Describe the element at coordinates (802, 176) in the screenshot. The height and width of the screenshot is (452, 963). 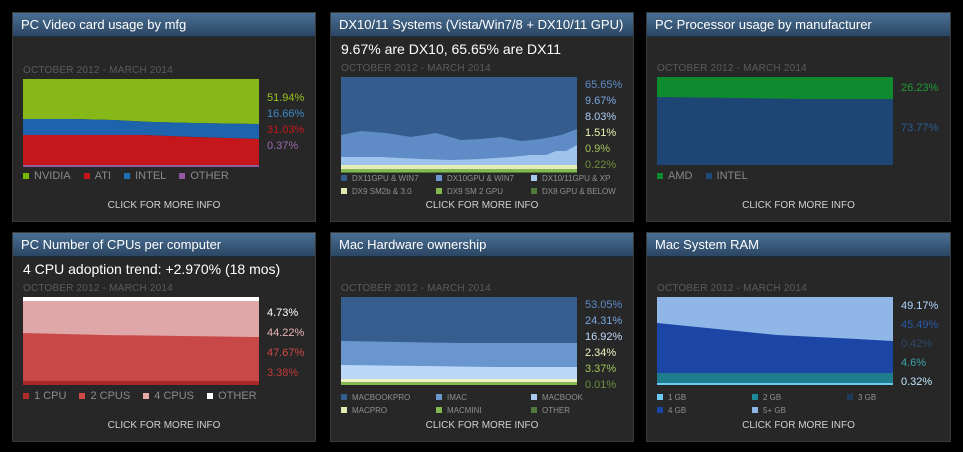
I see `legend: AMD INTEL` at that location.